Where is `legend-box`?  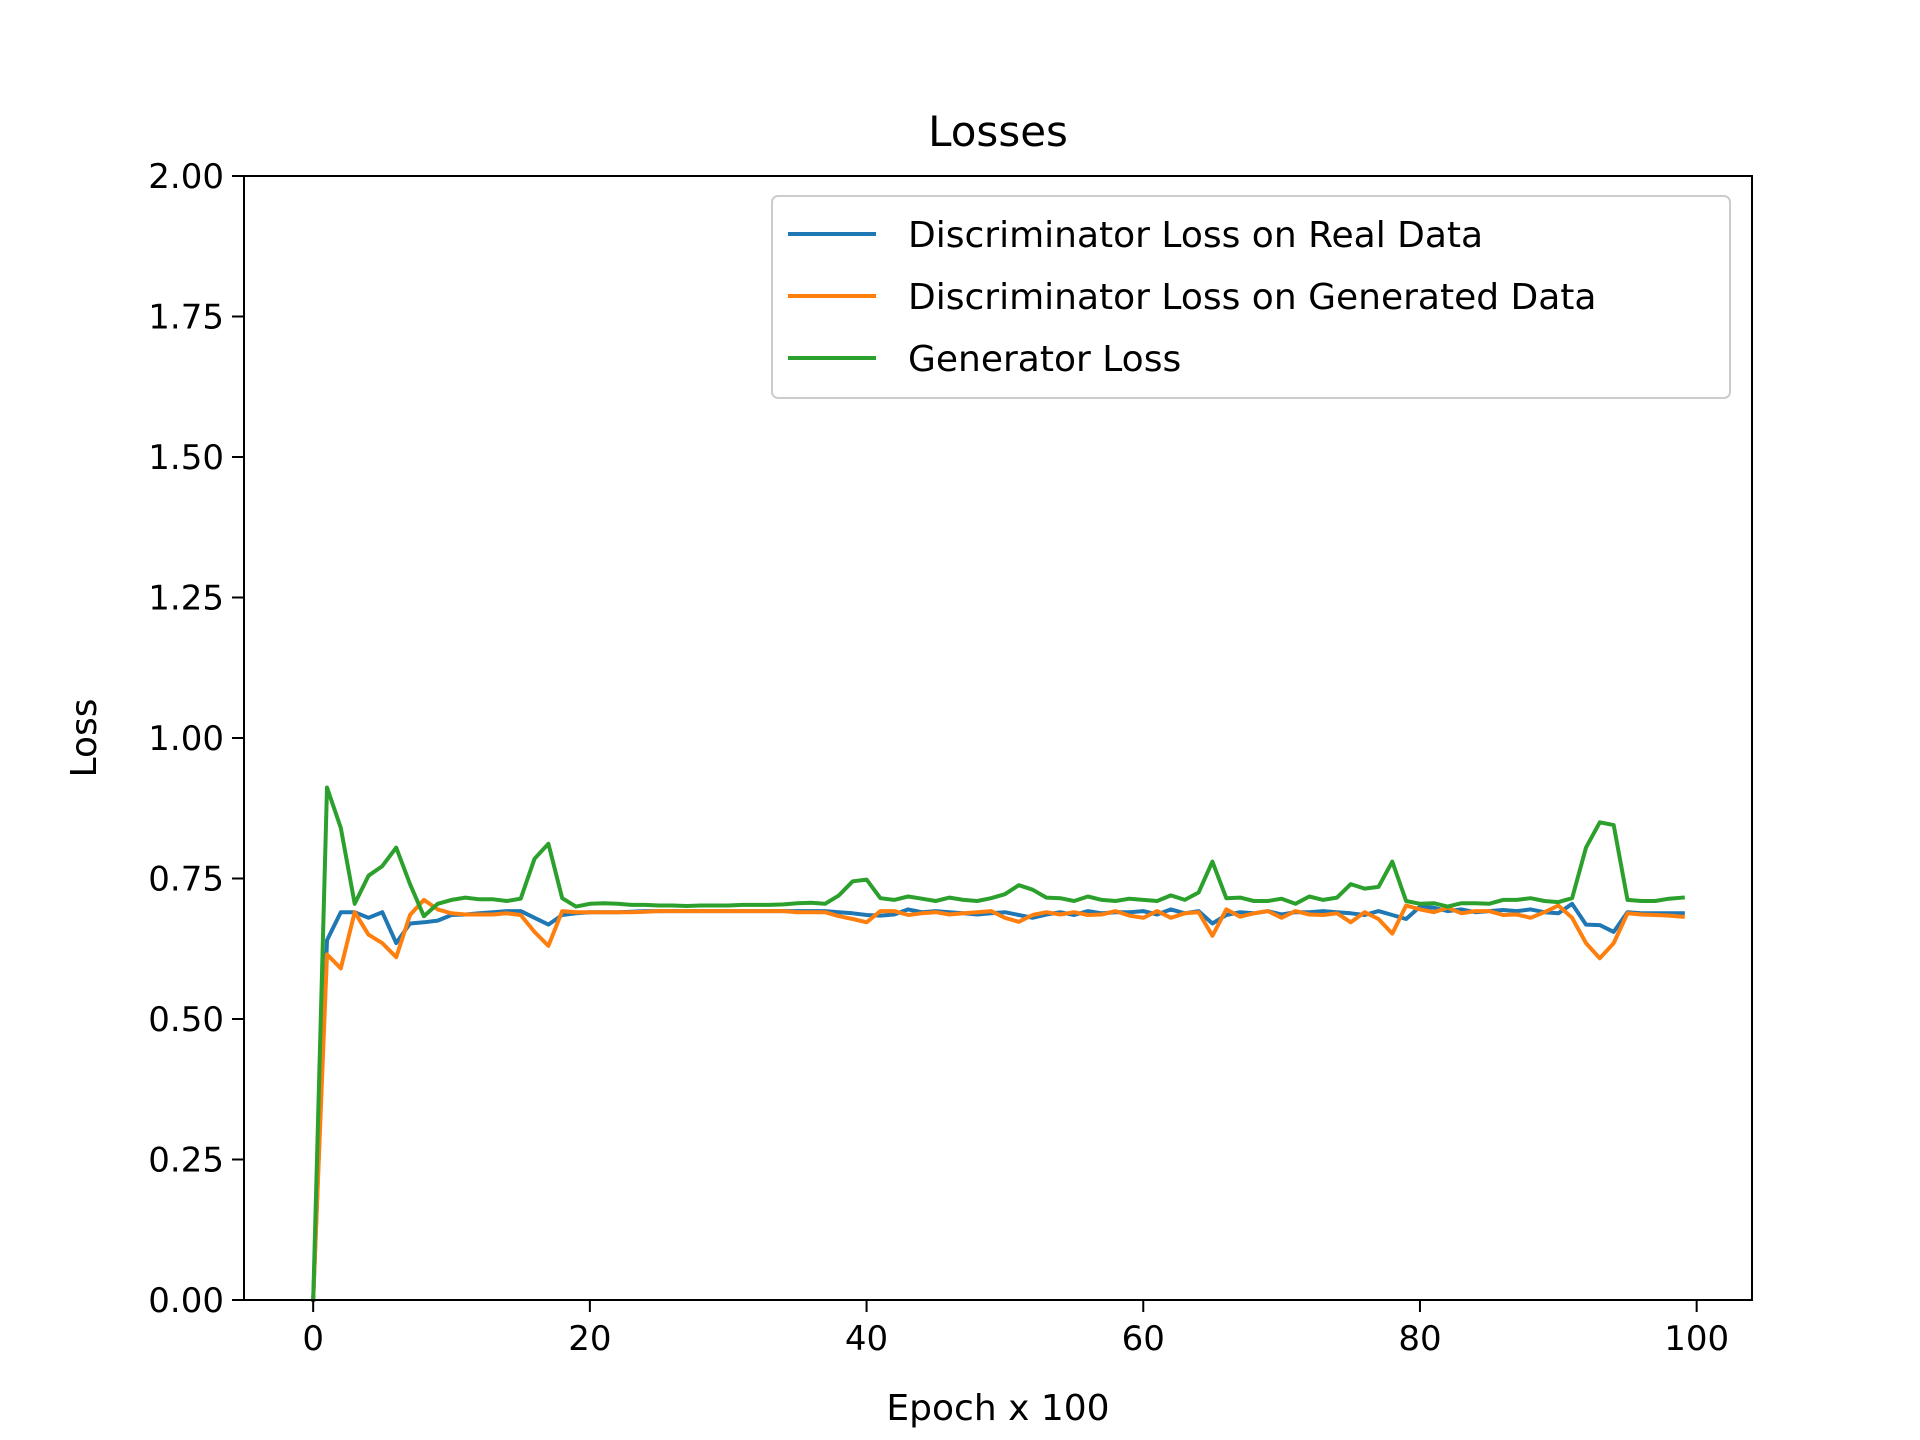
legend-box is located at coordinates (1251, 297).